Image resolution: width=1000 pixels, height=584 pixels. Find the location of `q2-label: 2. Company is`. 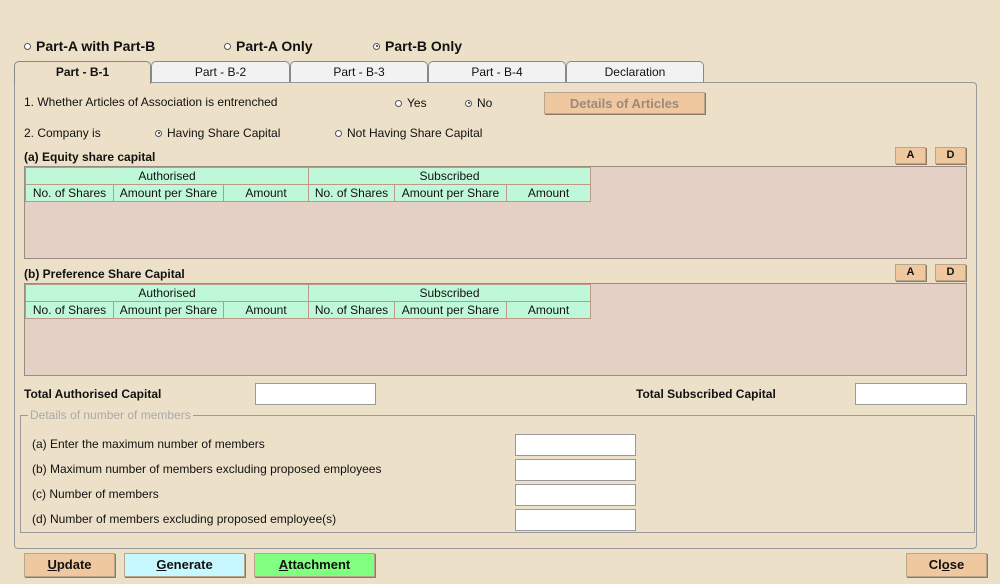

q2-label: 2. Company is is located at coordinates (62, 133).